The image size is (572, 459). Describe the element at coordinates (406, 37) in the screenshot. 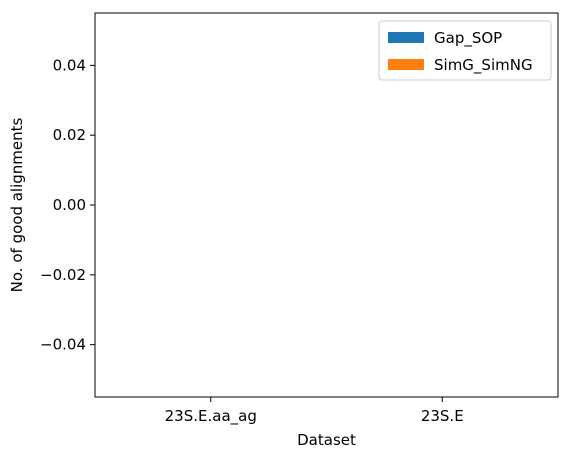

I see `legend-swatch-gap-sop` at that location.